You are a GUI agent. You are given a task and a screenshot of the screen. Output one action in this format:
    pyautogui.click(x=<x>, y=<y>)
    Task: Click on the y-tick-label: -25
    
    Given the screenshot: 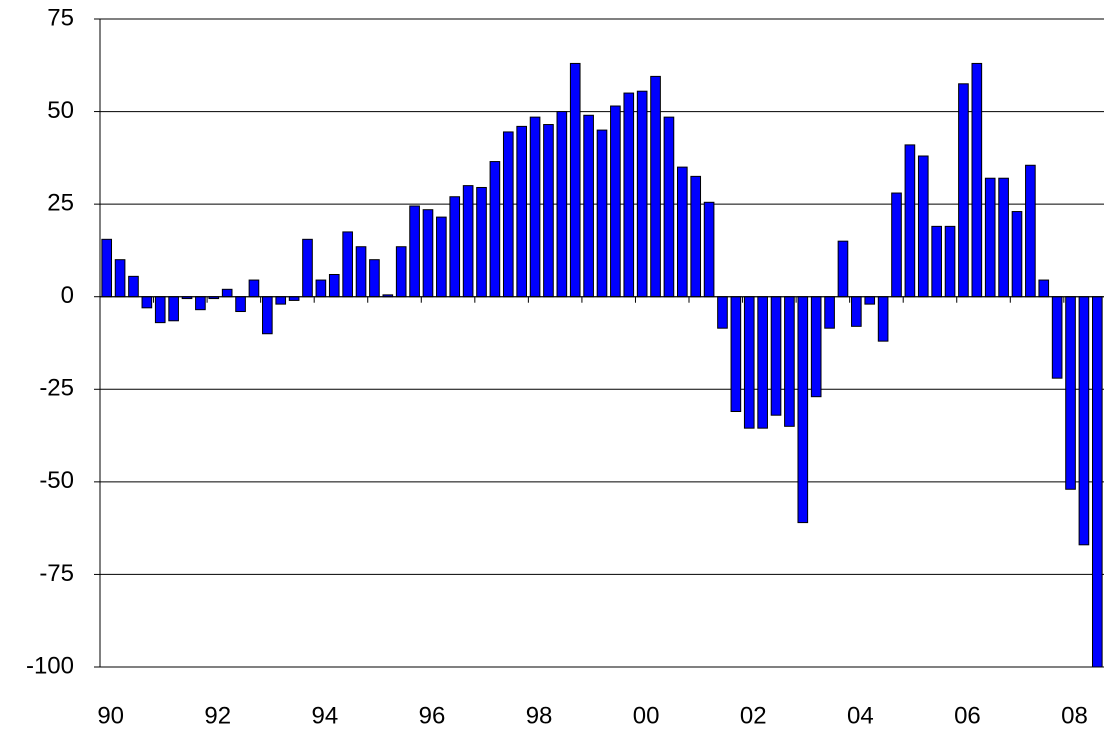 What is the action you would take?
    pyautogui.click(x=56, y=388)
    